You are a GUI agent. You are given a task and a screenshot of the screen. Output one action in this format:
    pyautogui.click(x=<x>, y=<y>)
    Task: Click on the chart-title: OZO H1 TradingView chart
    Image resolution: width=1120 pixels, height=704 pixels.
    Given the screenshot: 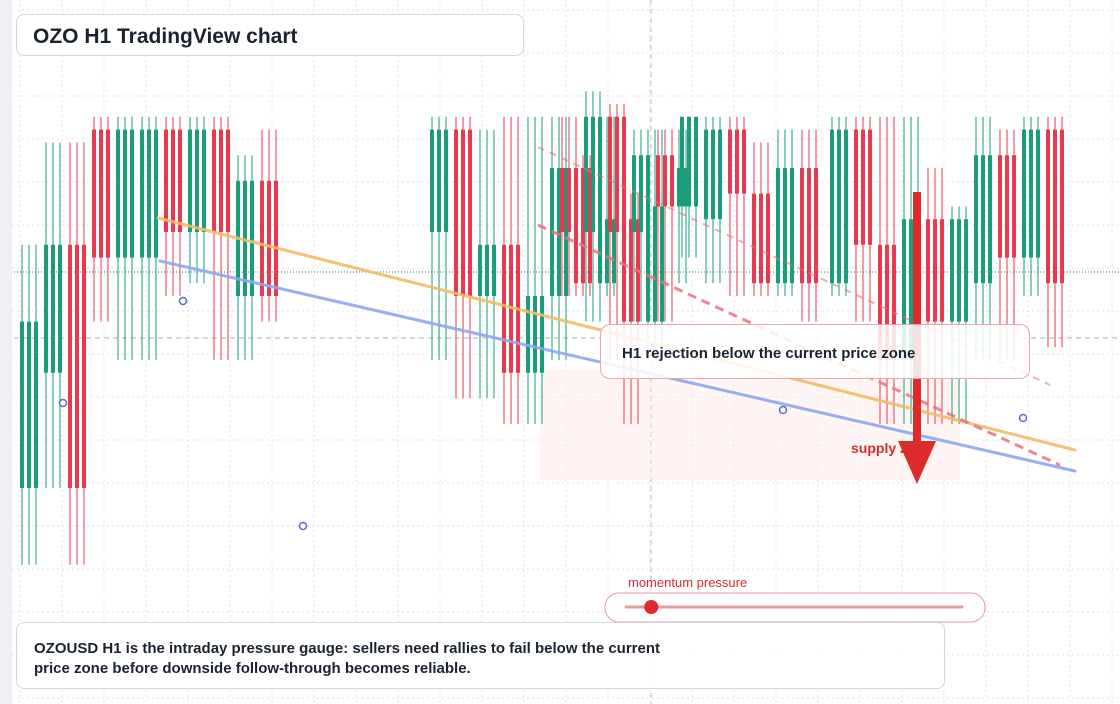 What is the action you would take?
    pyautogui.click(x=165, y=36)
    